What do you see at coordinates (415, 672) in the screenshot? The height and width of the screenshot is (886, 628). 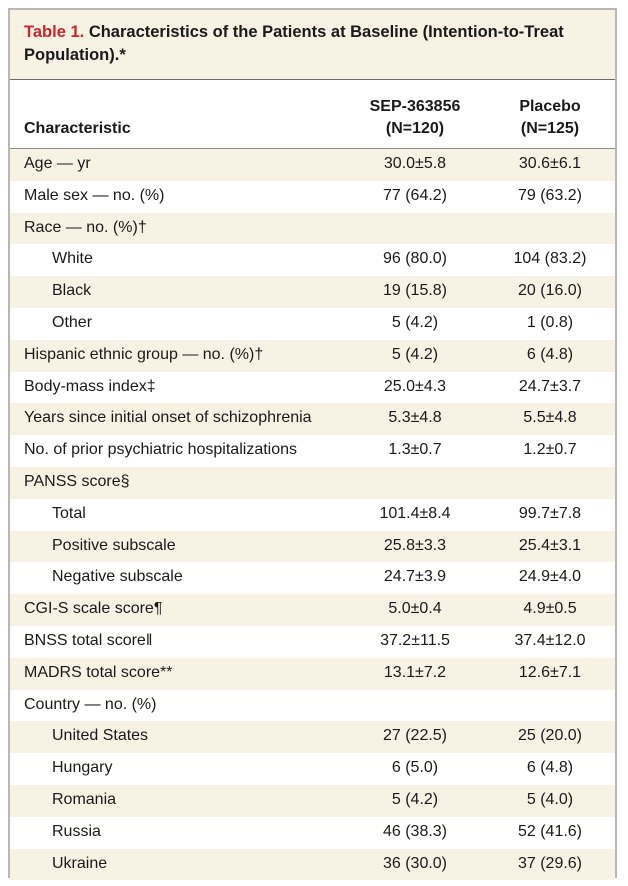 I see `row-value-sep363856: 13.1±7.2` at bounding box center [415, 672].